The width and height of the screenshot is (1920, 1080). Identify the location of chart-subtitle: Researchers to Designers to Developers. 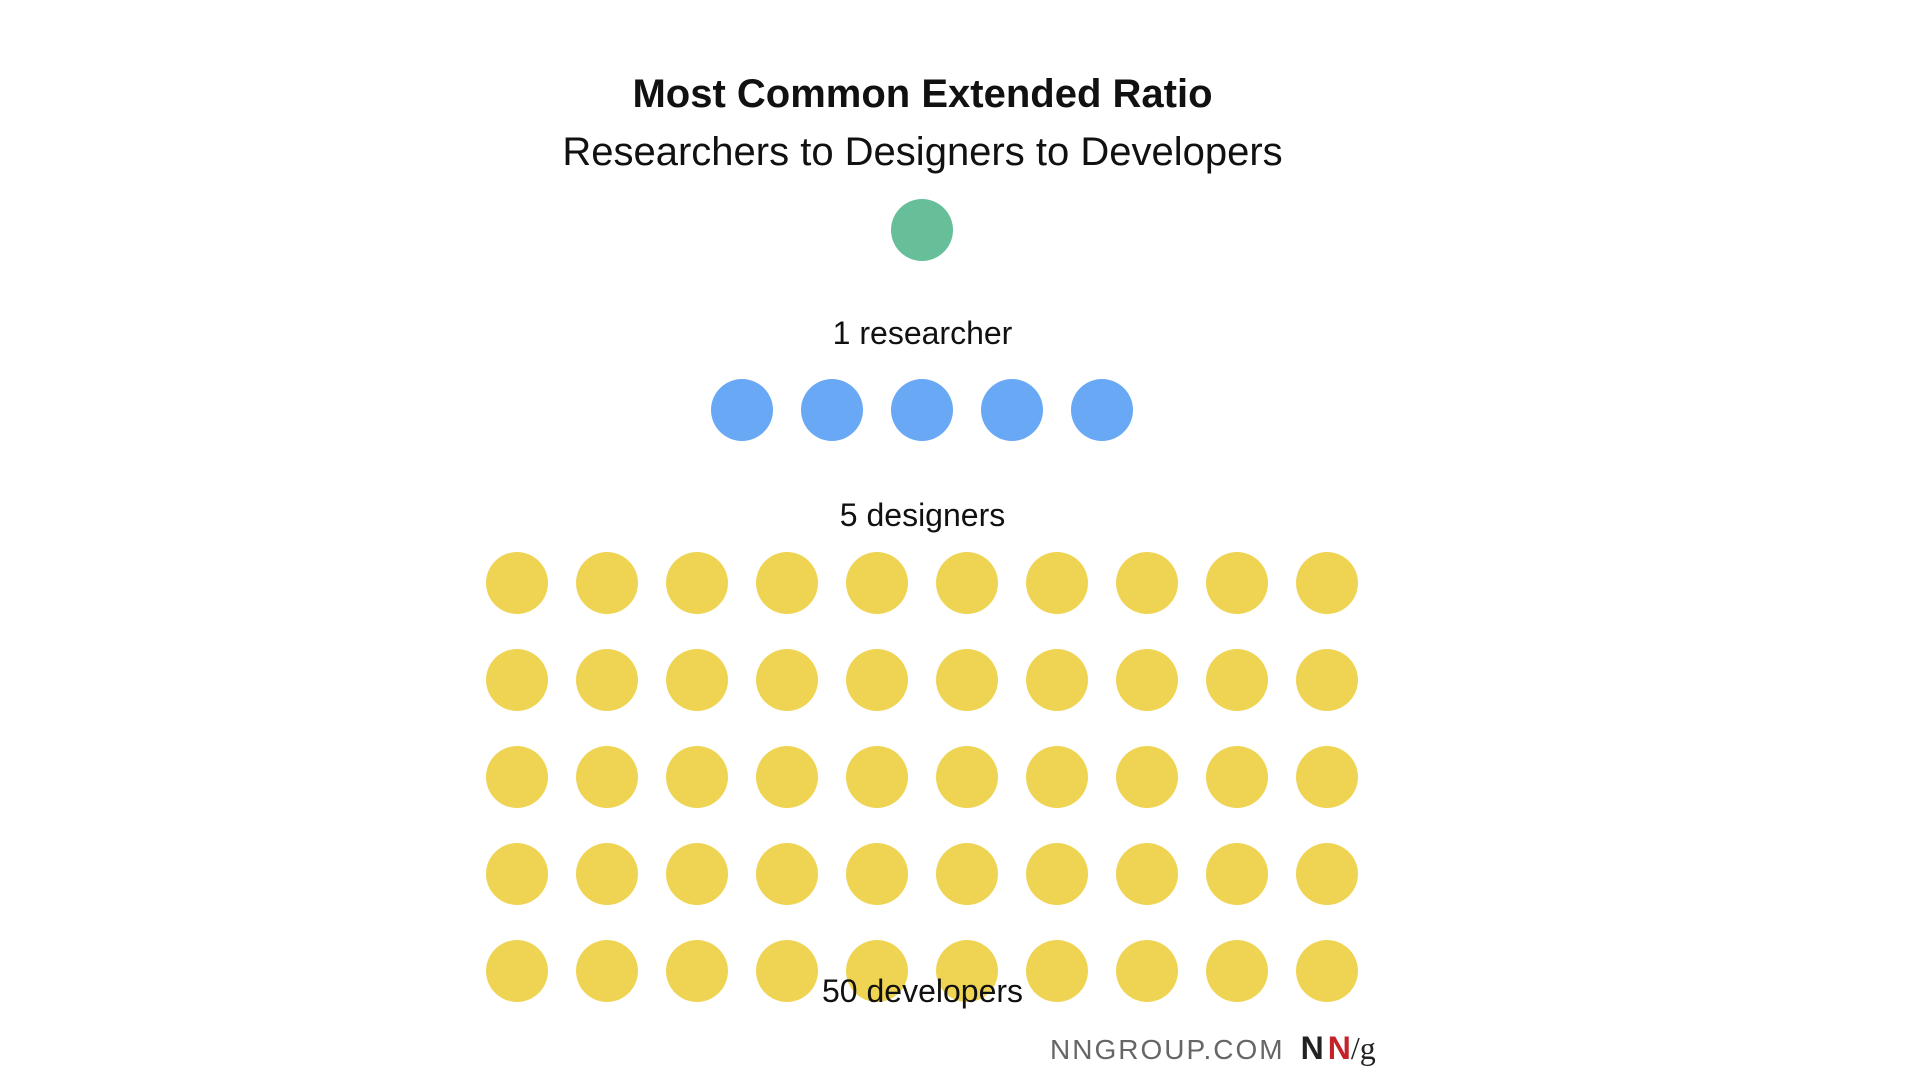
(922, 152).